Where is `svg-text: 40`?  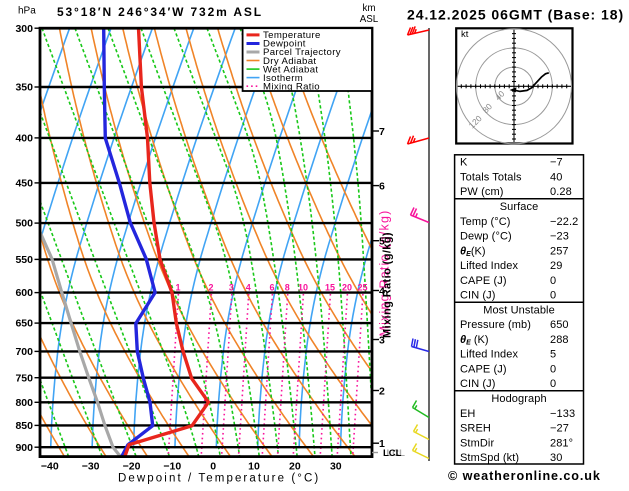 svg-text: 40 is located at coordinates (556, 178).